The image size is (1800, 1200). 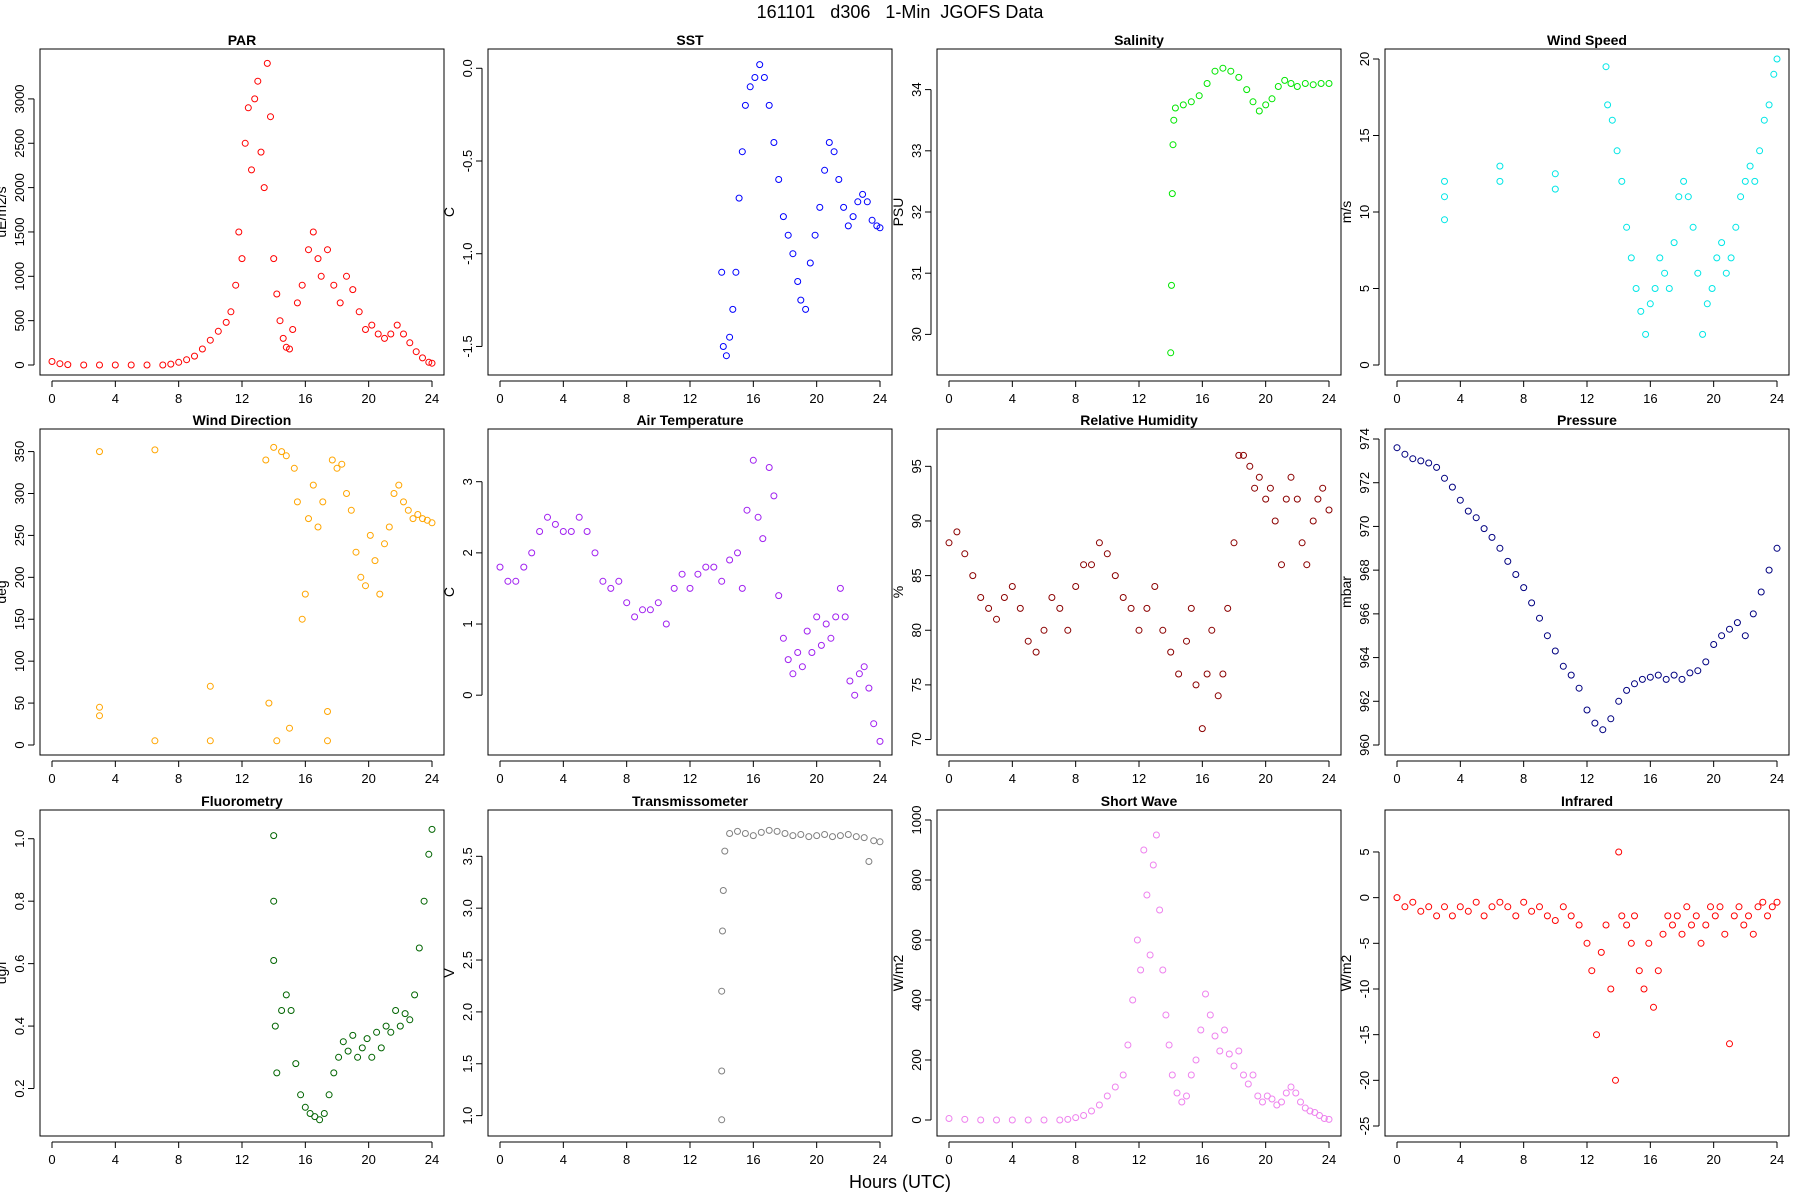 I want to click on y-tick-label: 1000, so click(x=19, y=276).